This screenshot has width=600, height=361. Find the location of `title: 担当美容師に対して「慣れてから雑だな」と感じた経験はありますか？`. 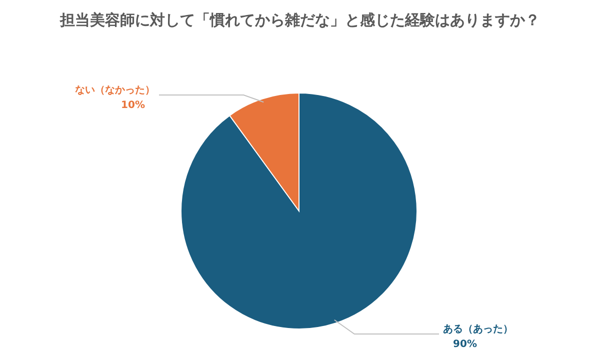

title: 担当美容師に対して「慣れてから雑だな」と感じた経験はありますか？ is located at coordinates (299, 20).